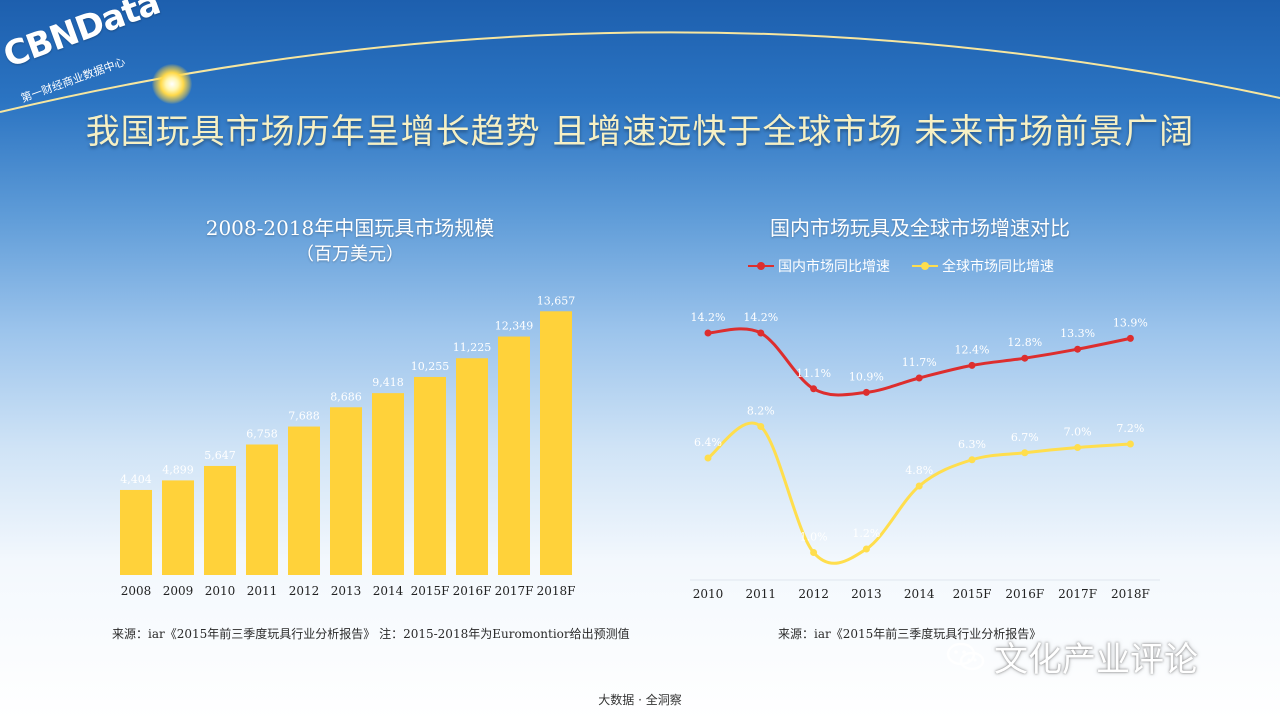 The height and width of the screenshot is (720, 1280). I want to click on line-chart-title: 国内市场玩具及全球市场增速对比, so click(920, 228).